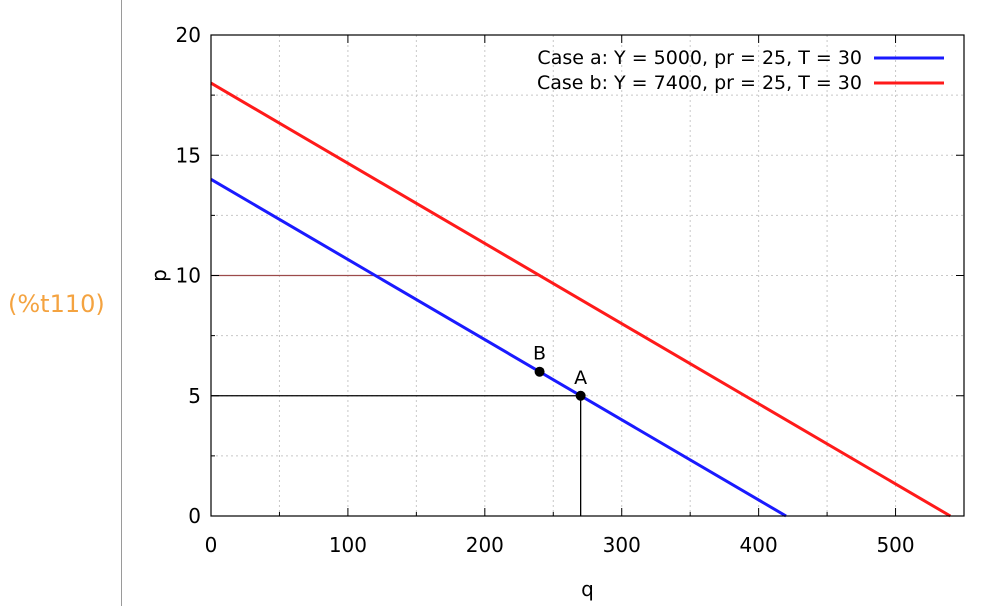  What do you see at coordinates (622, 545) in the screenshot?
I see `x-tick-label: 300` at bounding box center [622, 545].